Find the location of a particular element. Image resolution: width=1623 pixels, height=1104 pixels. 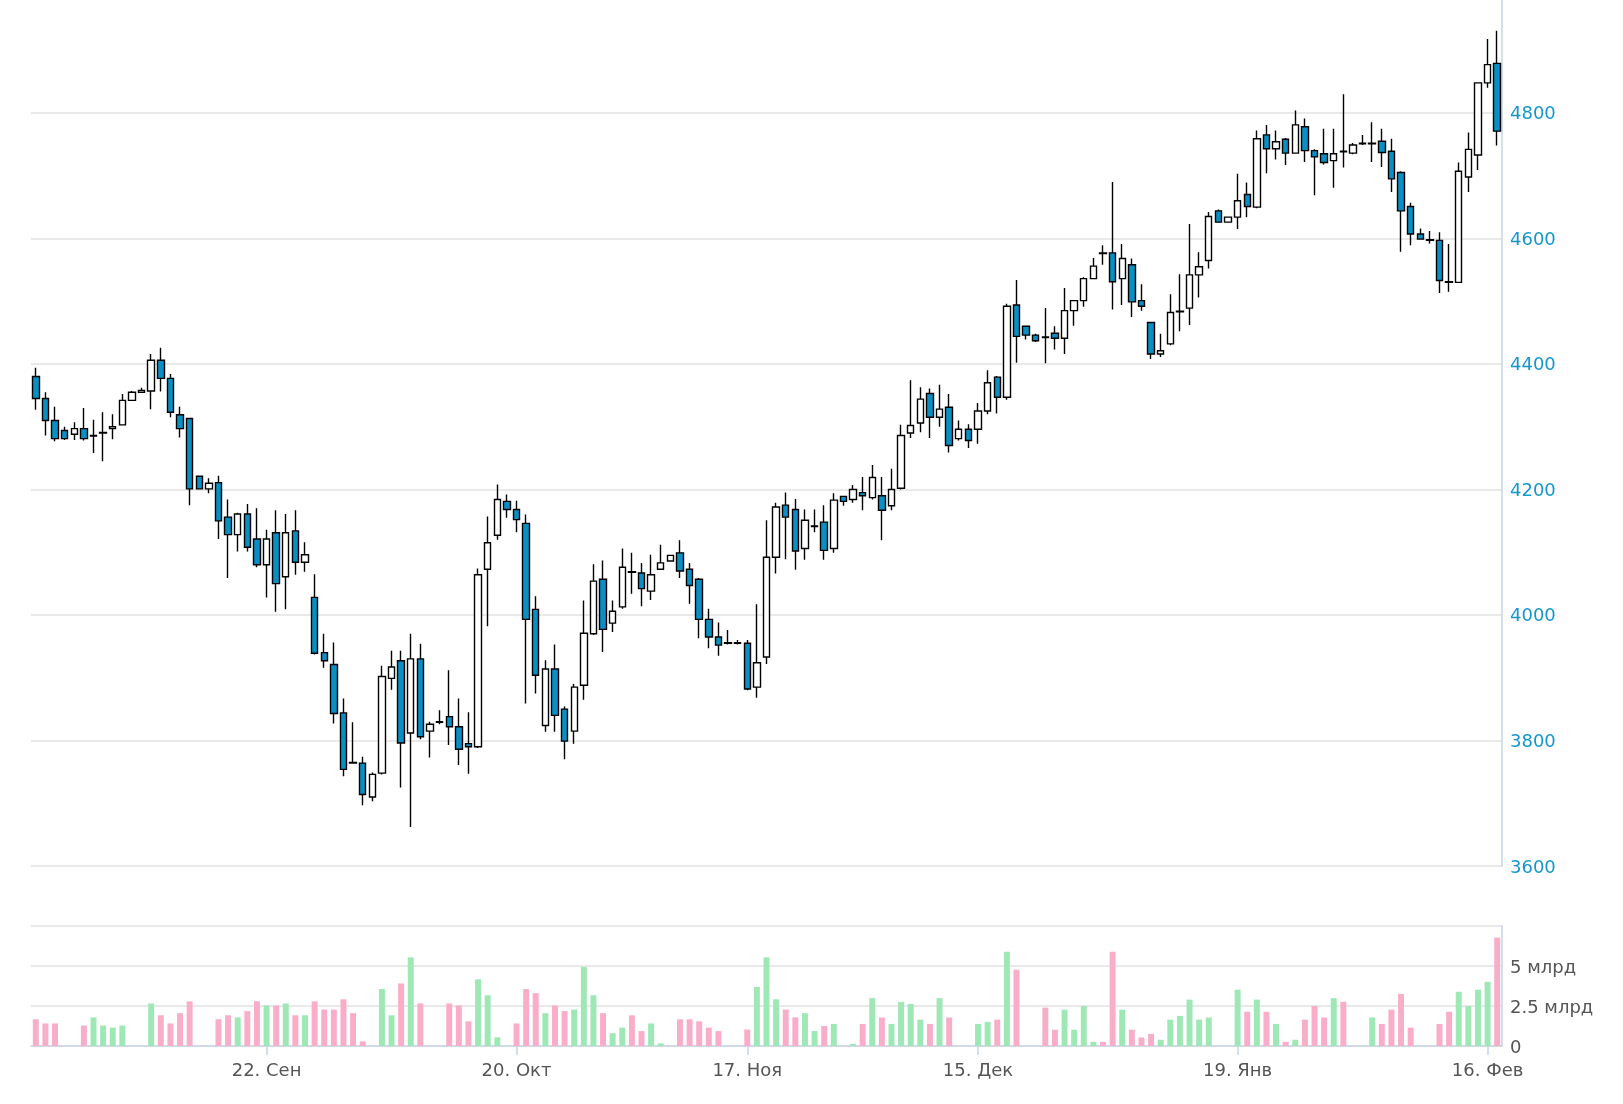

x-tick-label: 15. Дек is located at coordinates (978, 1069).